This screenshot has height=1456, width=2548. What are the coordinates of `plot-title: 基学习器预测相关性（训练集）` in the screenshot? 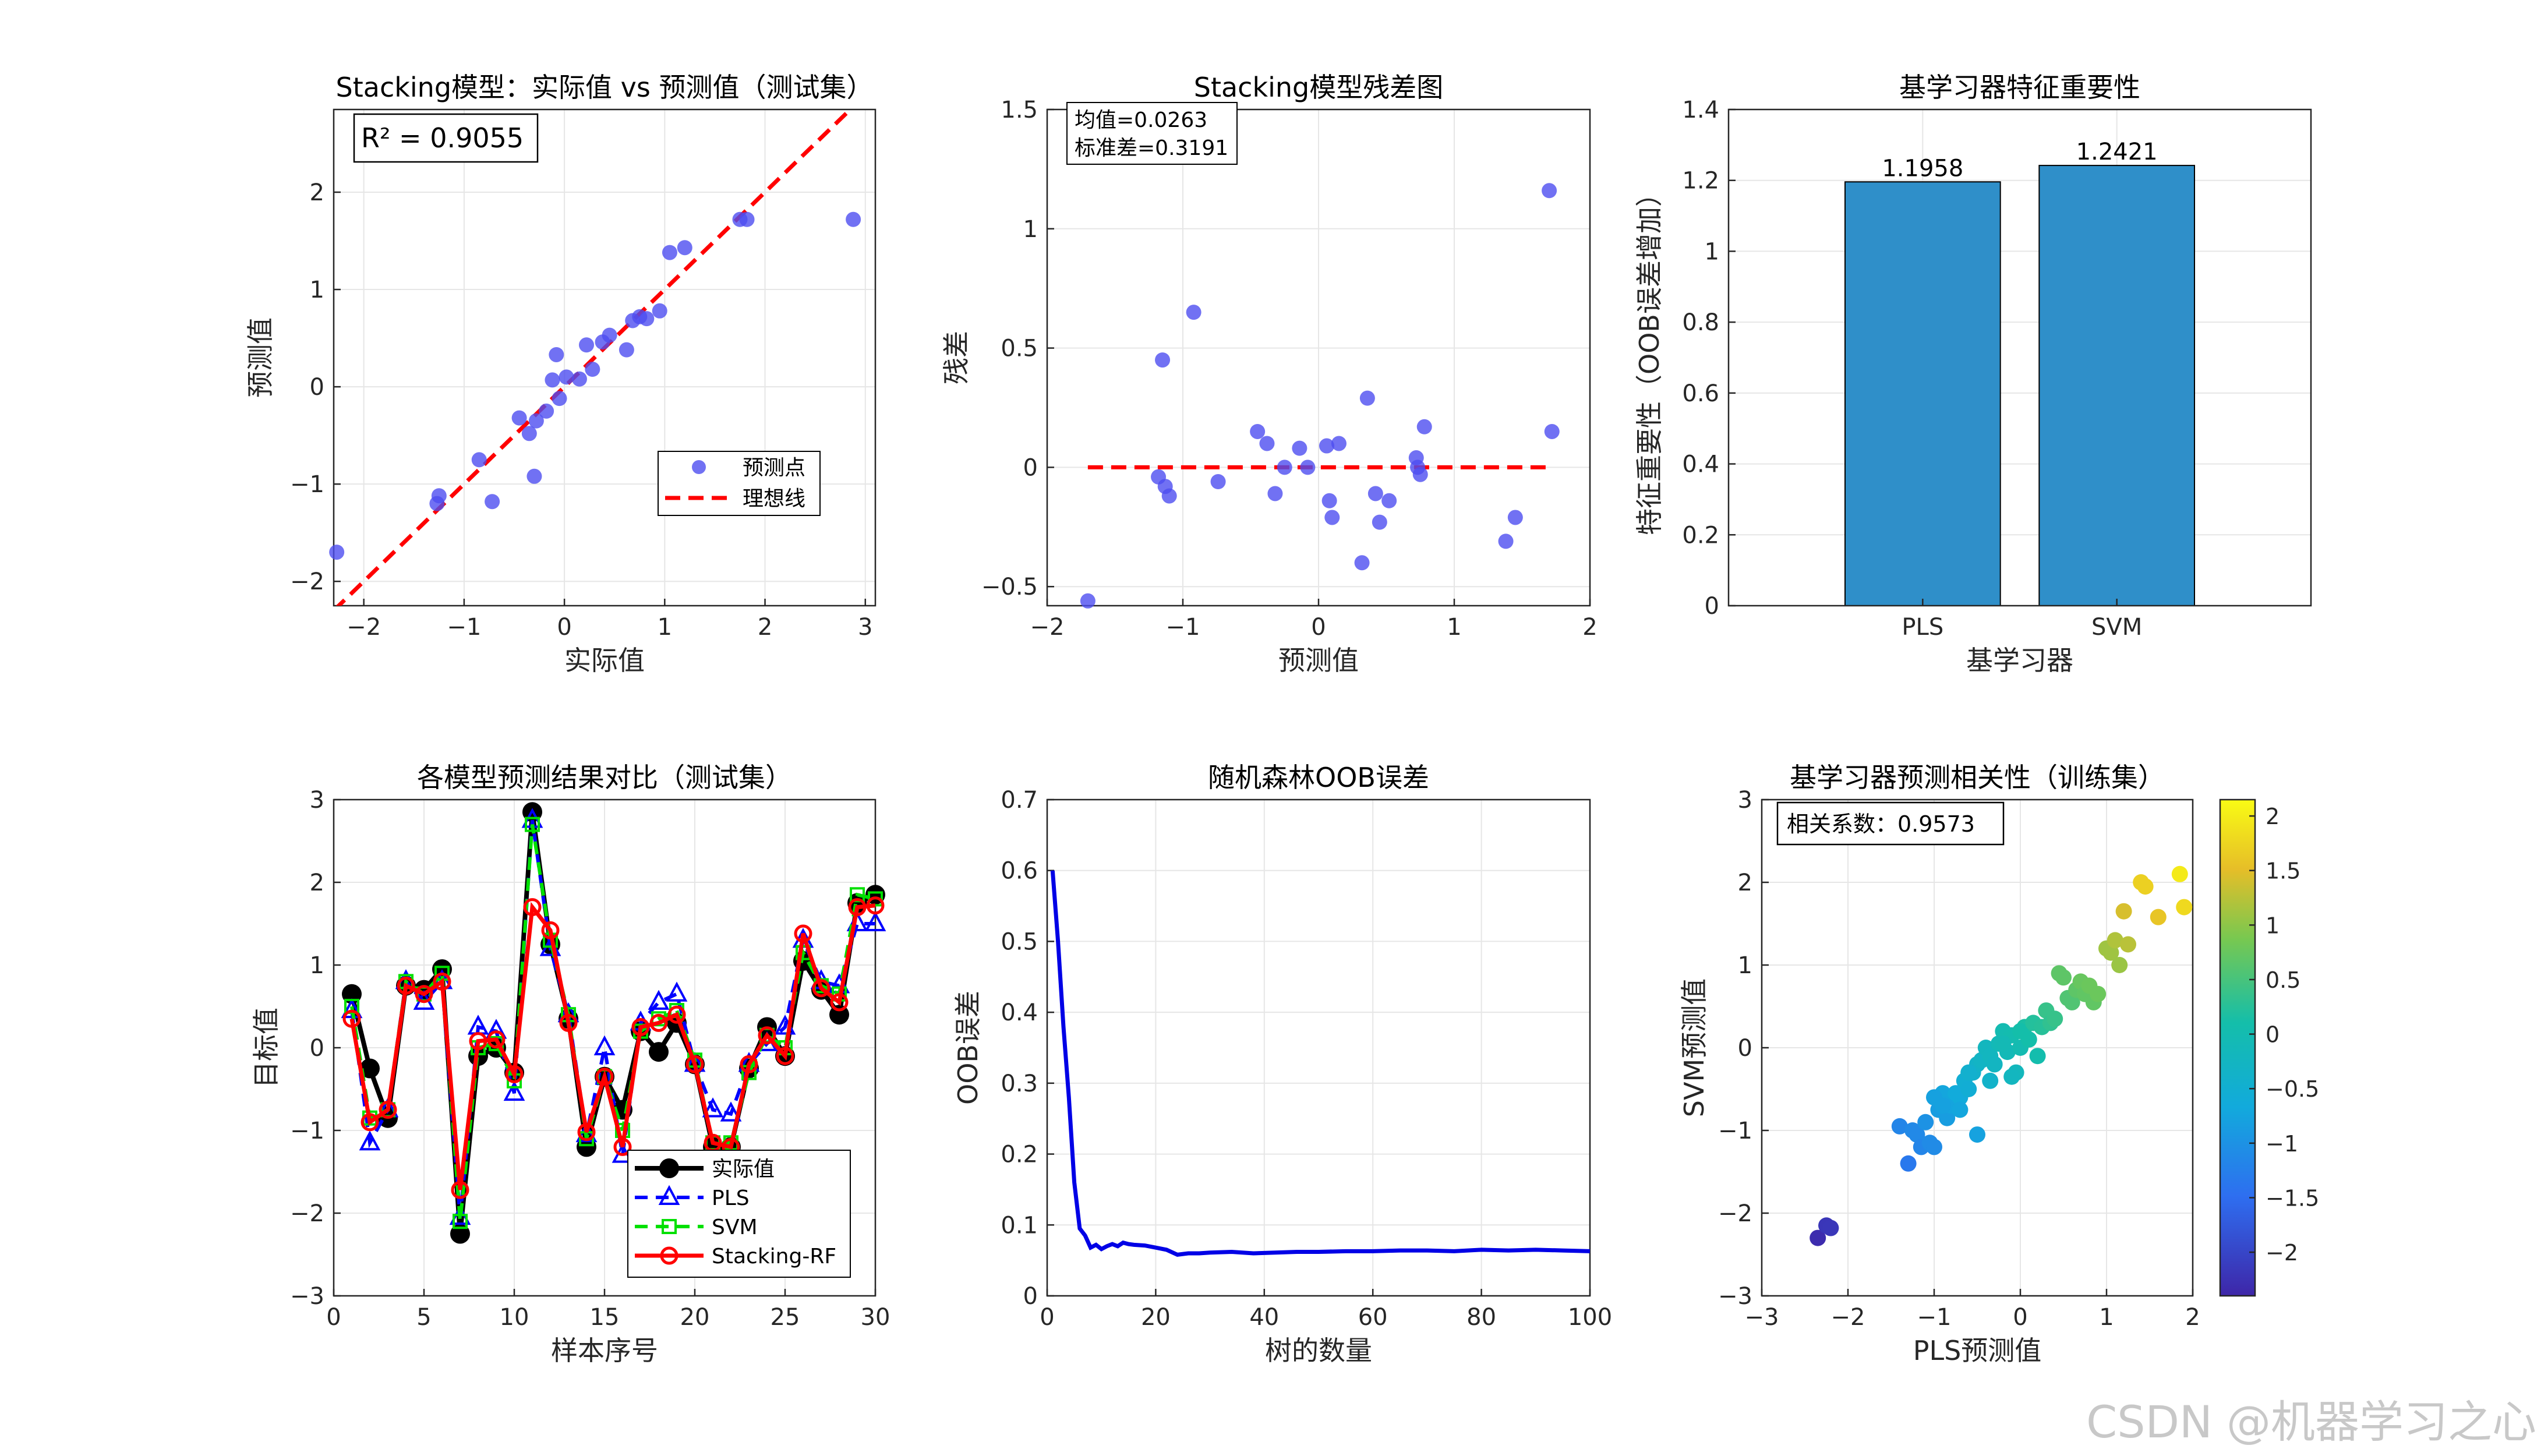 It's located at (1977, 777).